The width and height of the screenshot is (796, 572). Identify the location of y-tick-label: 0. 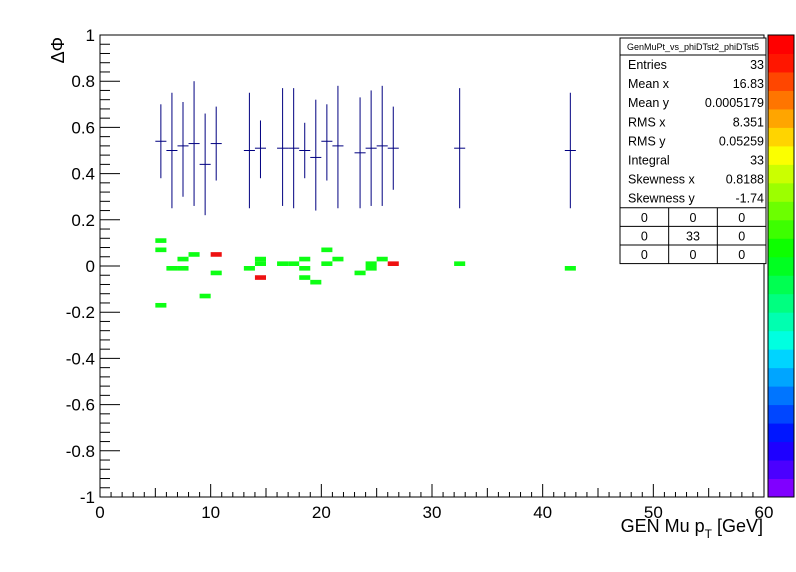
(90, 266).